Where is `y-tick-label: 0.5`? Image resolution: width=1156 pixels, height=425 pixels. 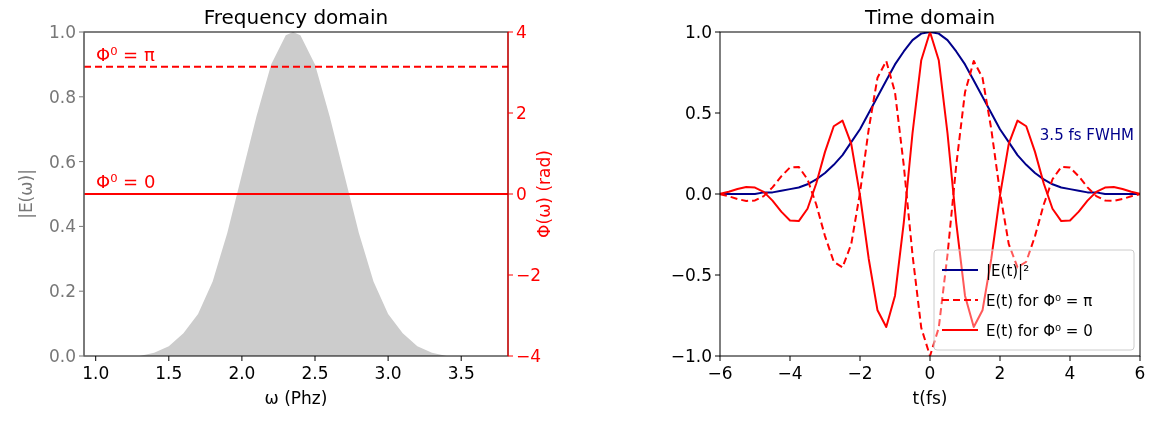 y-tick-label: 0.5 is located at coordinates (698, 113).